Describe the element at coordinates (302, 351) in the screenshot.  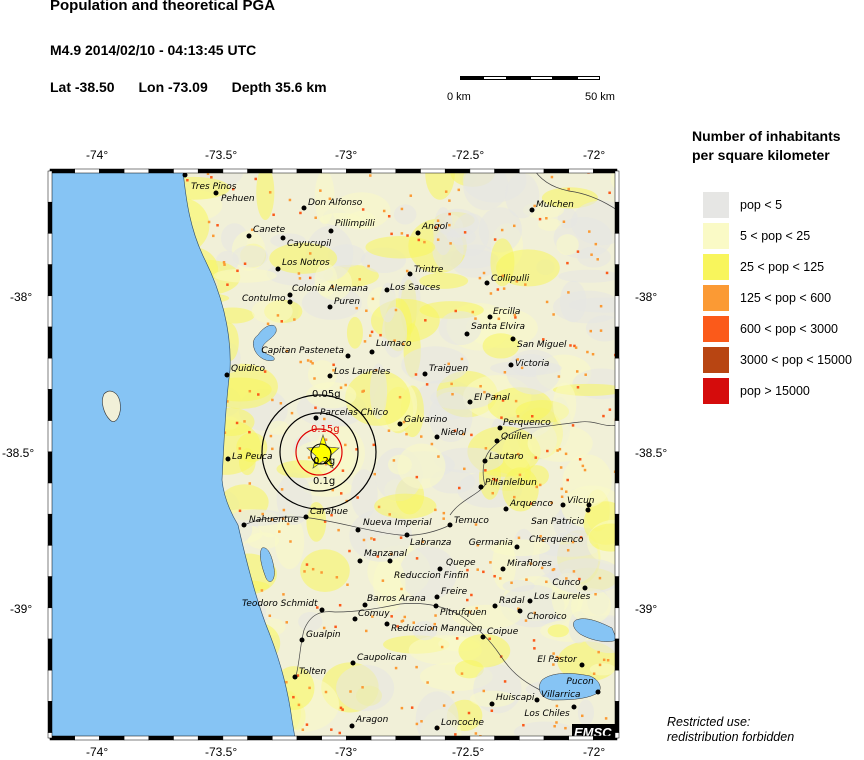
I see `town-label: Capitan Pasteneta` at that location.